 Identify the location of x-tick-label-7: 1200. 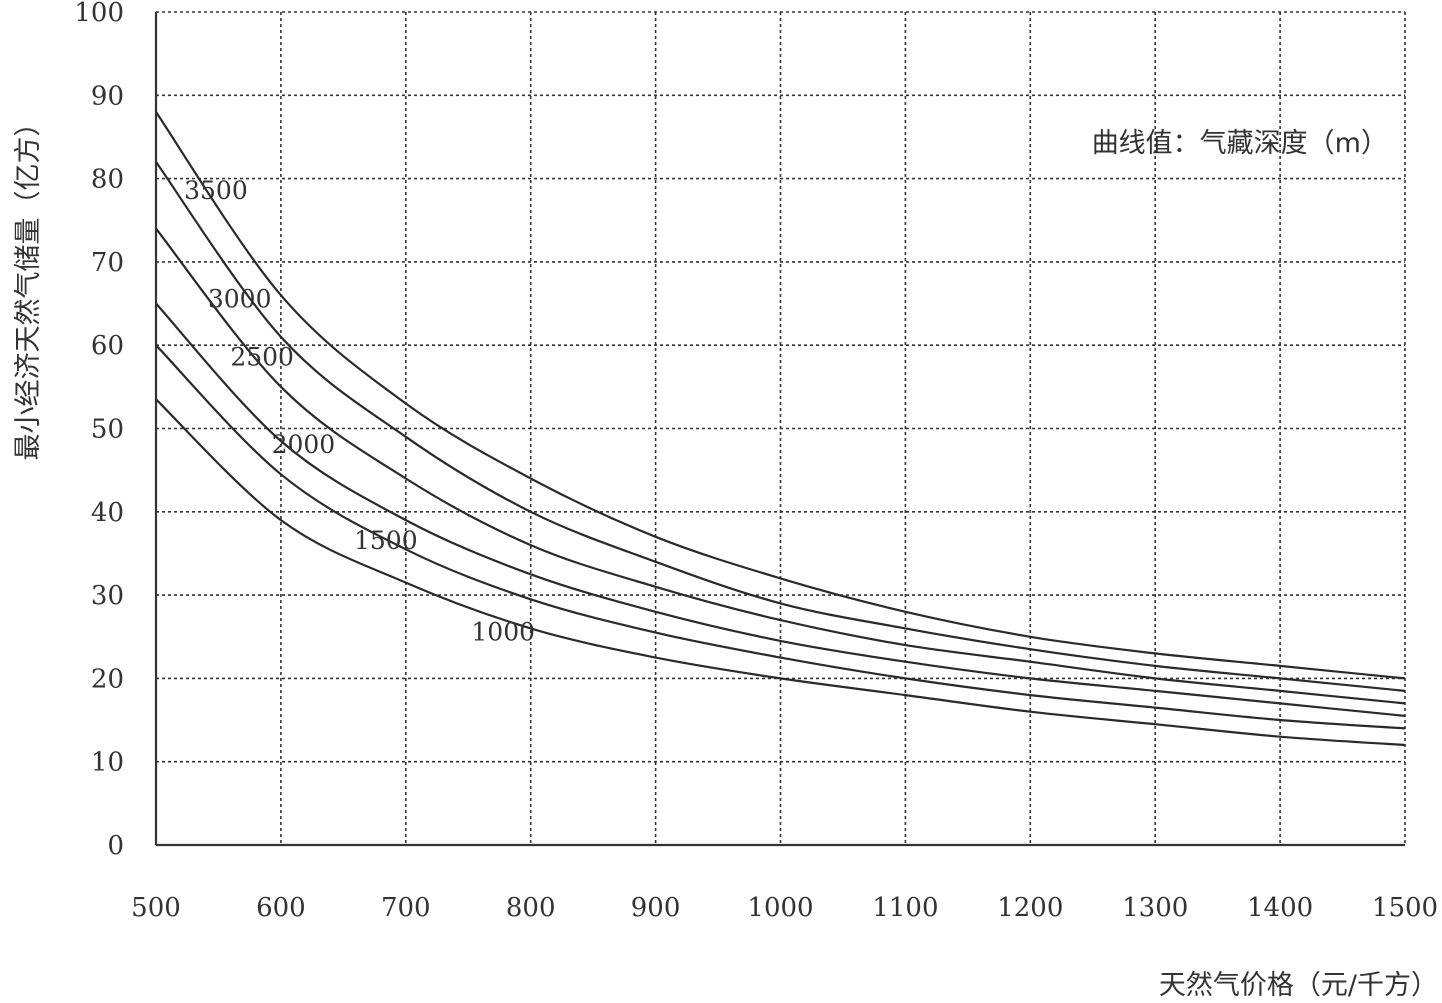
(1030, 908).